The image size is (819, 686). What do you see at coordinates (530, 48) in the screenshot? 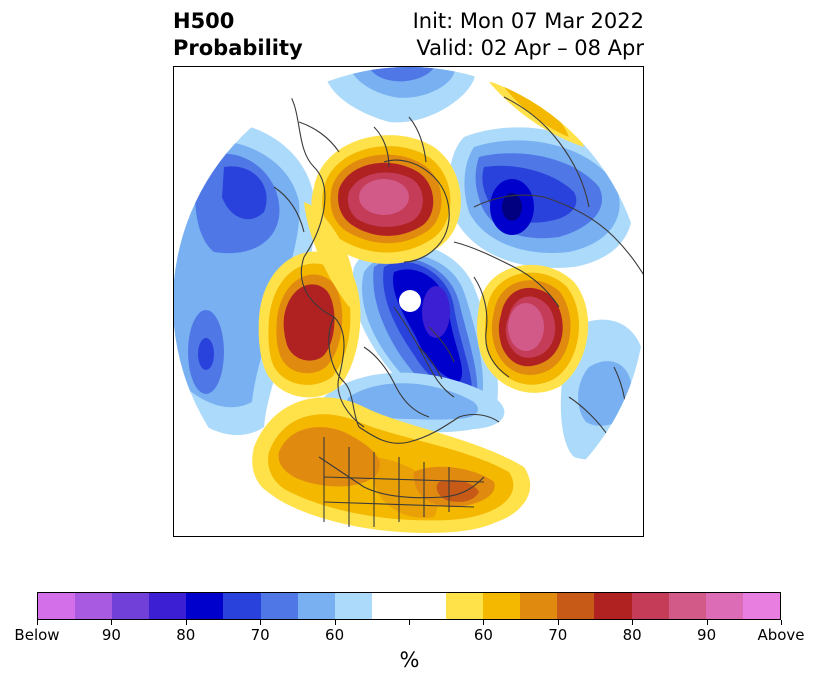
I see `valid-range: Valid: 02 Apr – 08 Apr` at bounding box center [530, 48].